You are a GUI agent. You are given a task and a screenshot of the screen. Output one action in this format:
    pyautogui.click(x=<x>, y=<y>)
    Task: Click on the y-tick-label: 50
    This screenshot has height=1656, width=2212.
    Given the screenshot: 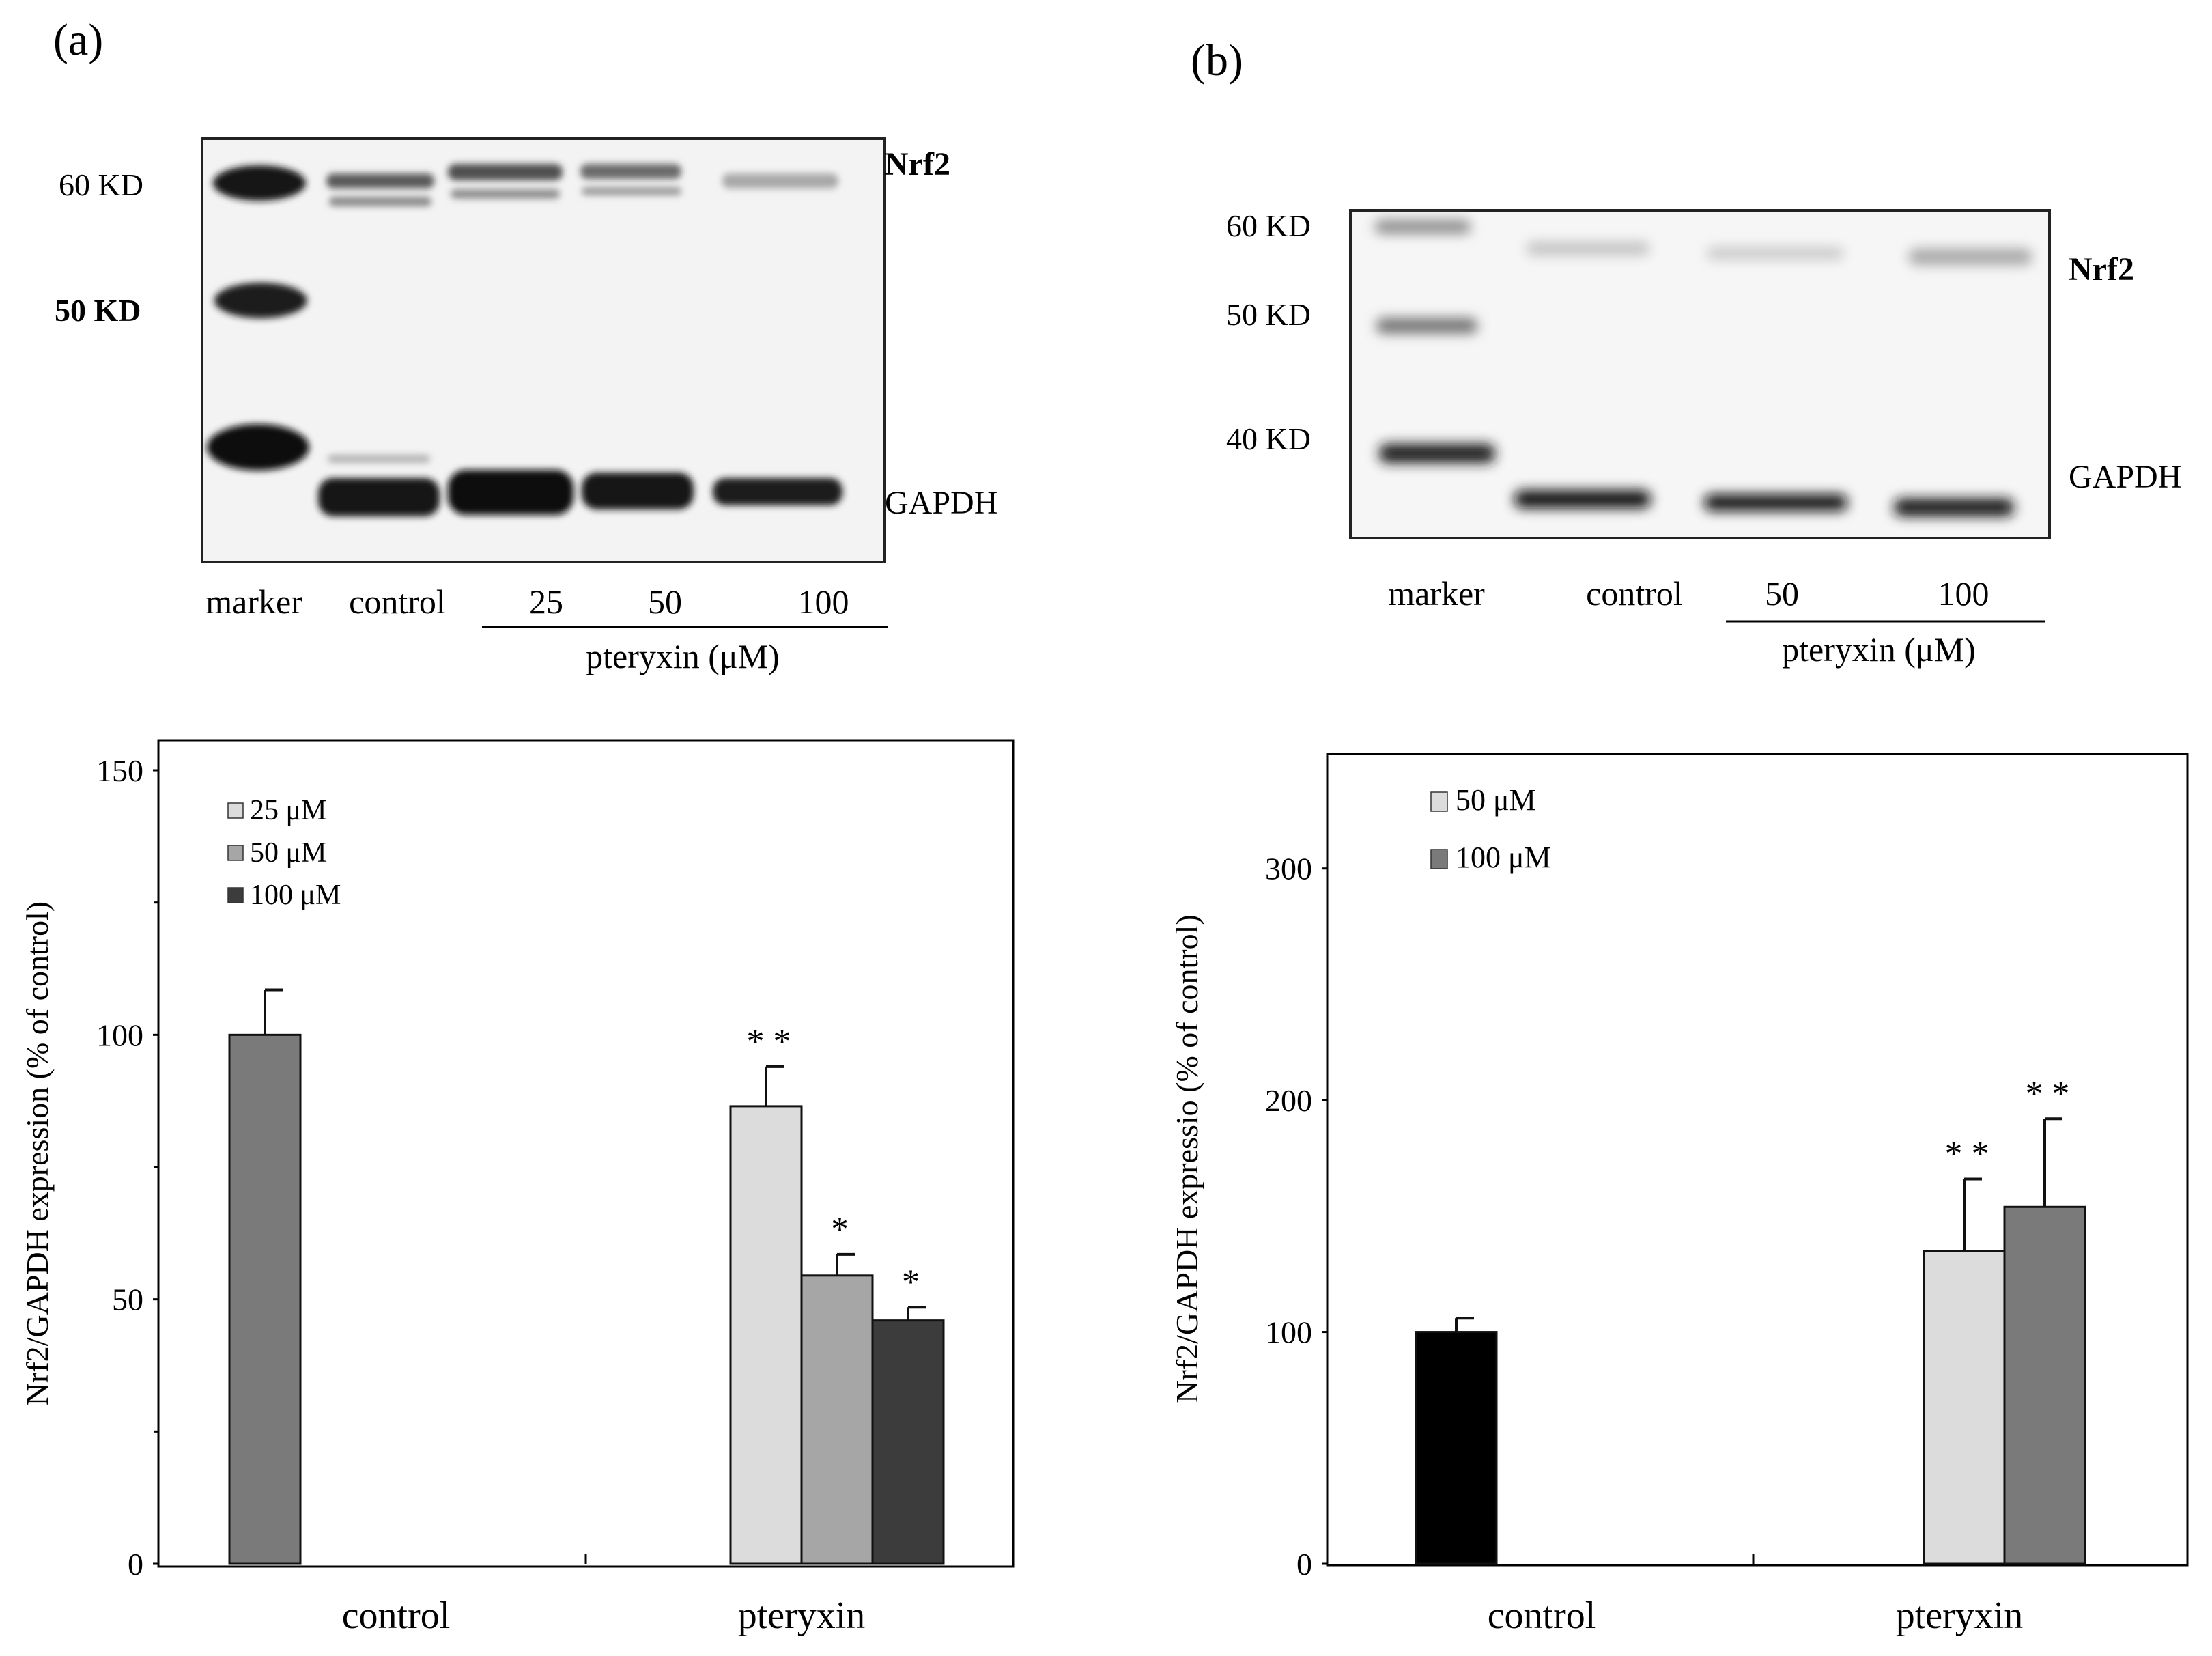 What is the action you would take?
    pyautogui.click(x=127, y=1299)
    